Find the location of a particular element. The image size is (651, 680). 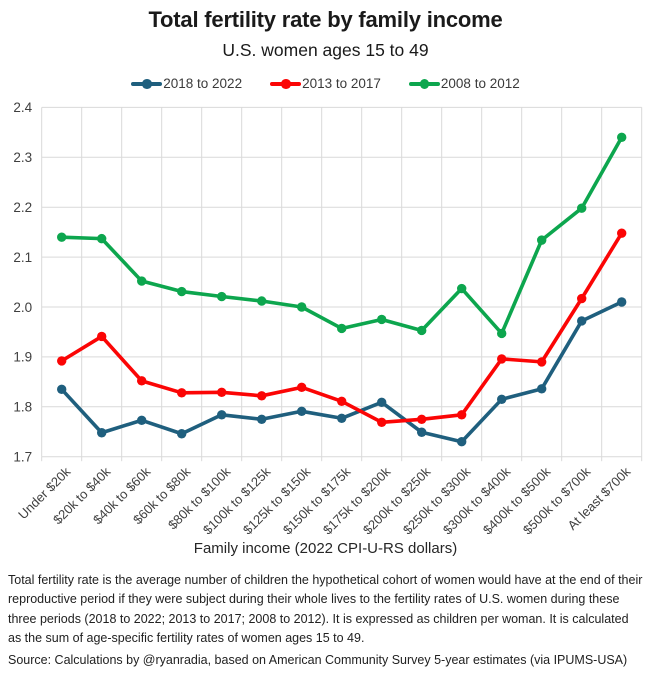

legend-label: 2013 to 2017 is located at coordinates (341, 83).